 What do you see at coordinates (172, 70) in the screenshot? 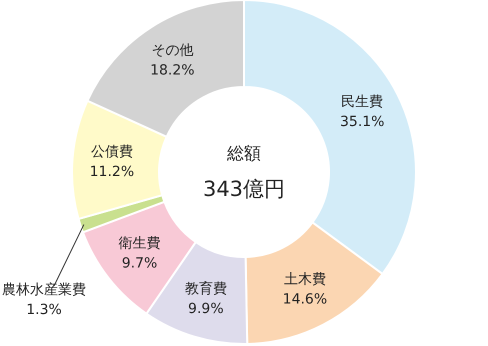
I see `data-label: 18.2%` at bounding box center [172, 70].